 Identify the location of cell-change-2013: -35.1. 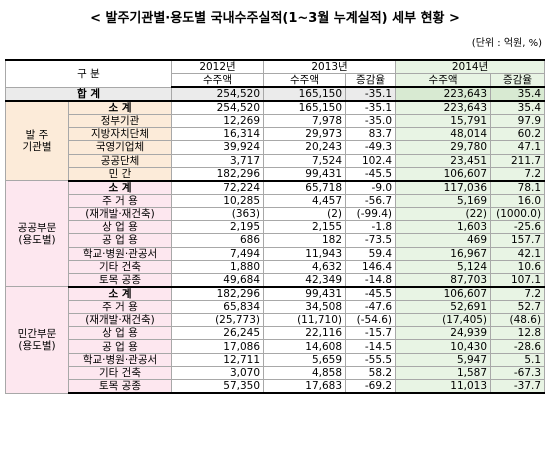
(371, 107).